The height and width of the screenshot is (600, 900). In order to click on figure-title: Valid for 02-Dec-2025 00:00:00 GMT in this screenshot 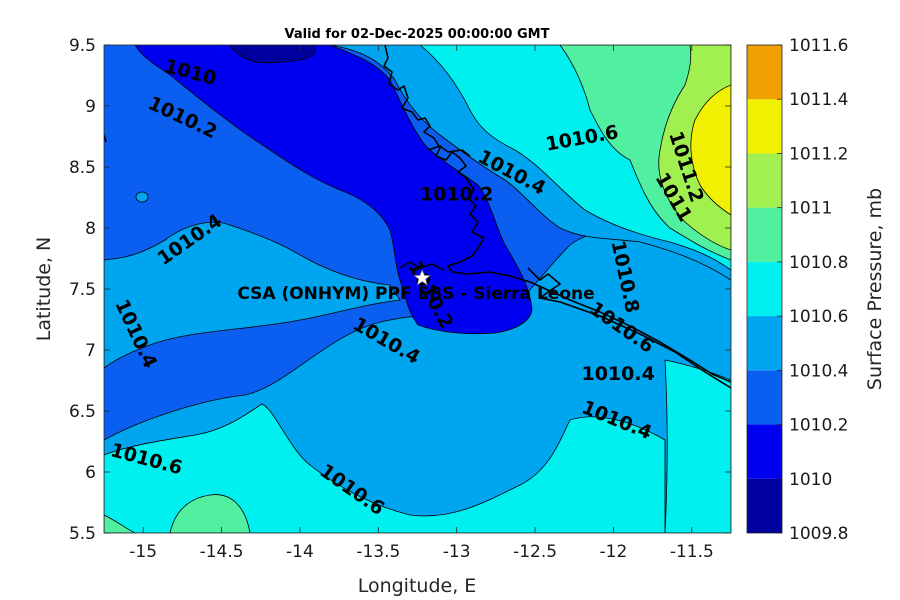, I will do `click(417, 34)`.